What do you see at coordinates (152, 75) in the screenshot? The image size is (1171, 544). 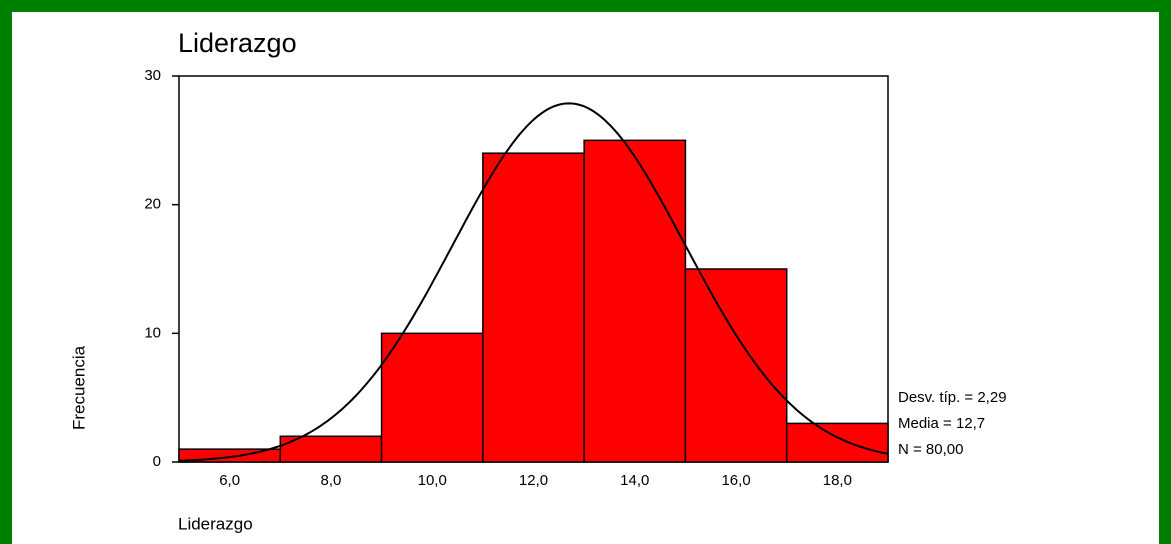 I see `y-tick-label: 30` at bounding box center [152, 75].